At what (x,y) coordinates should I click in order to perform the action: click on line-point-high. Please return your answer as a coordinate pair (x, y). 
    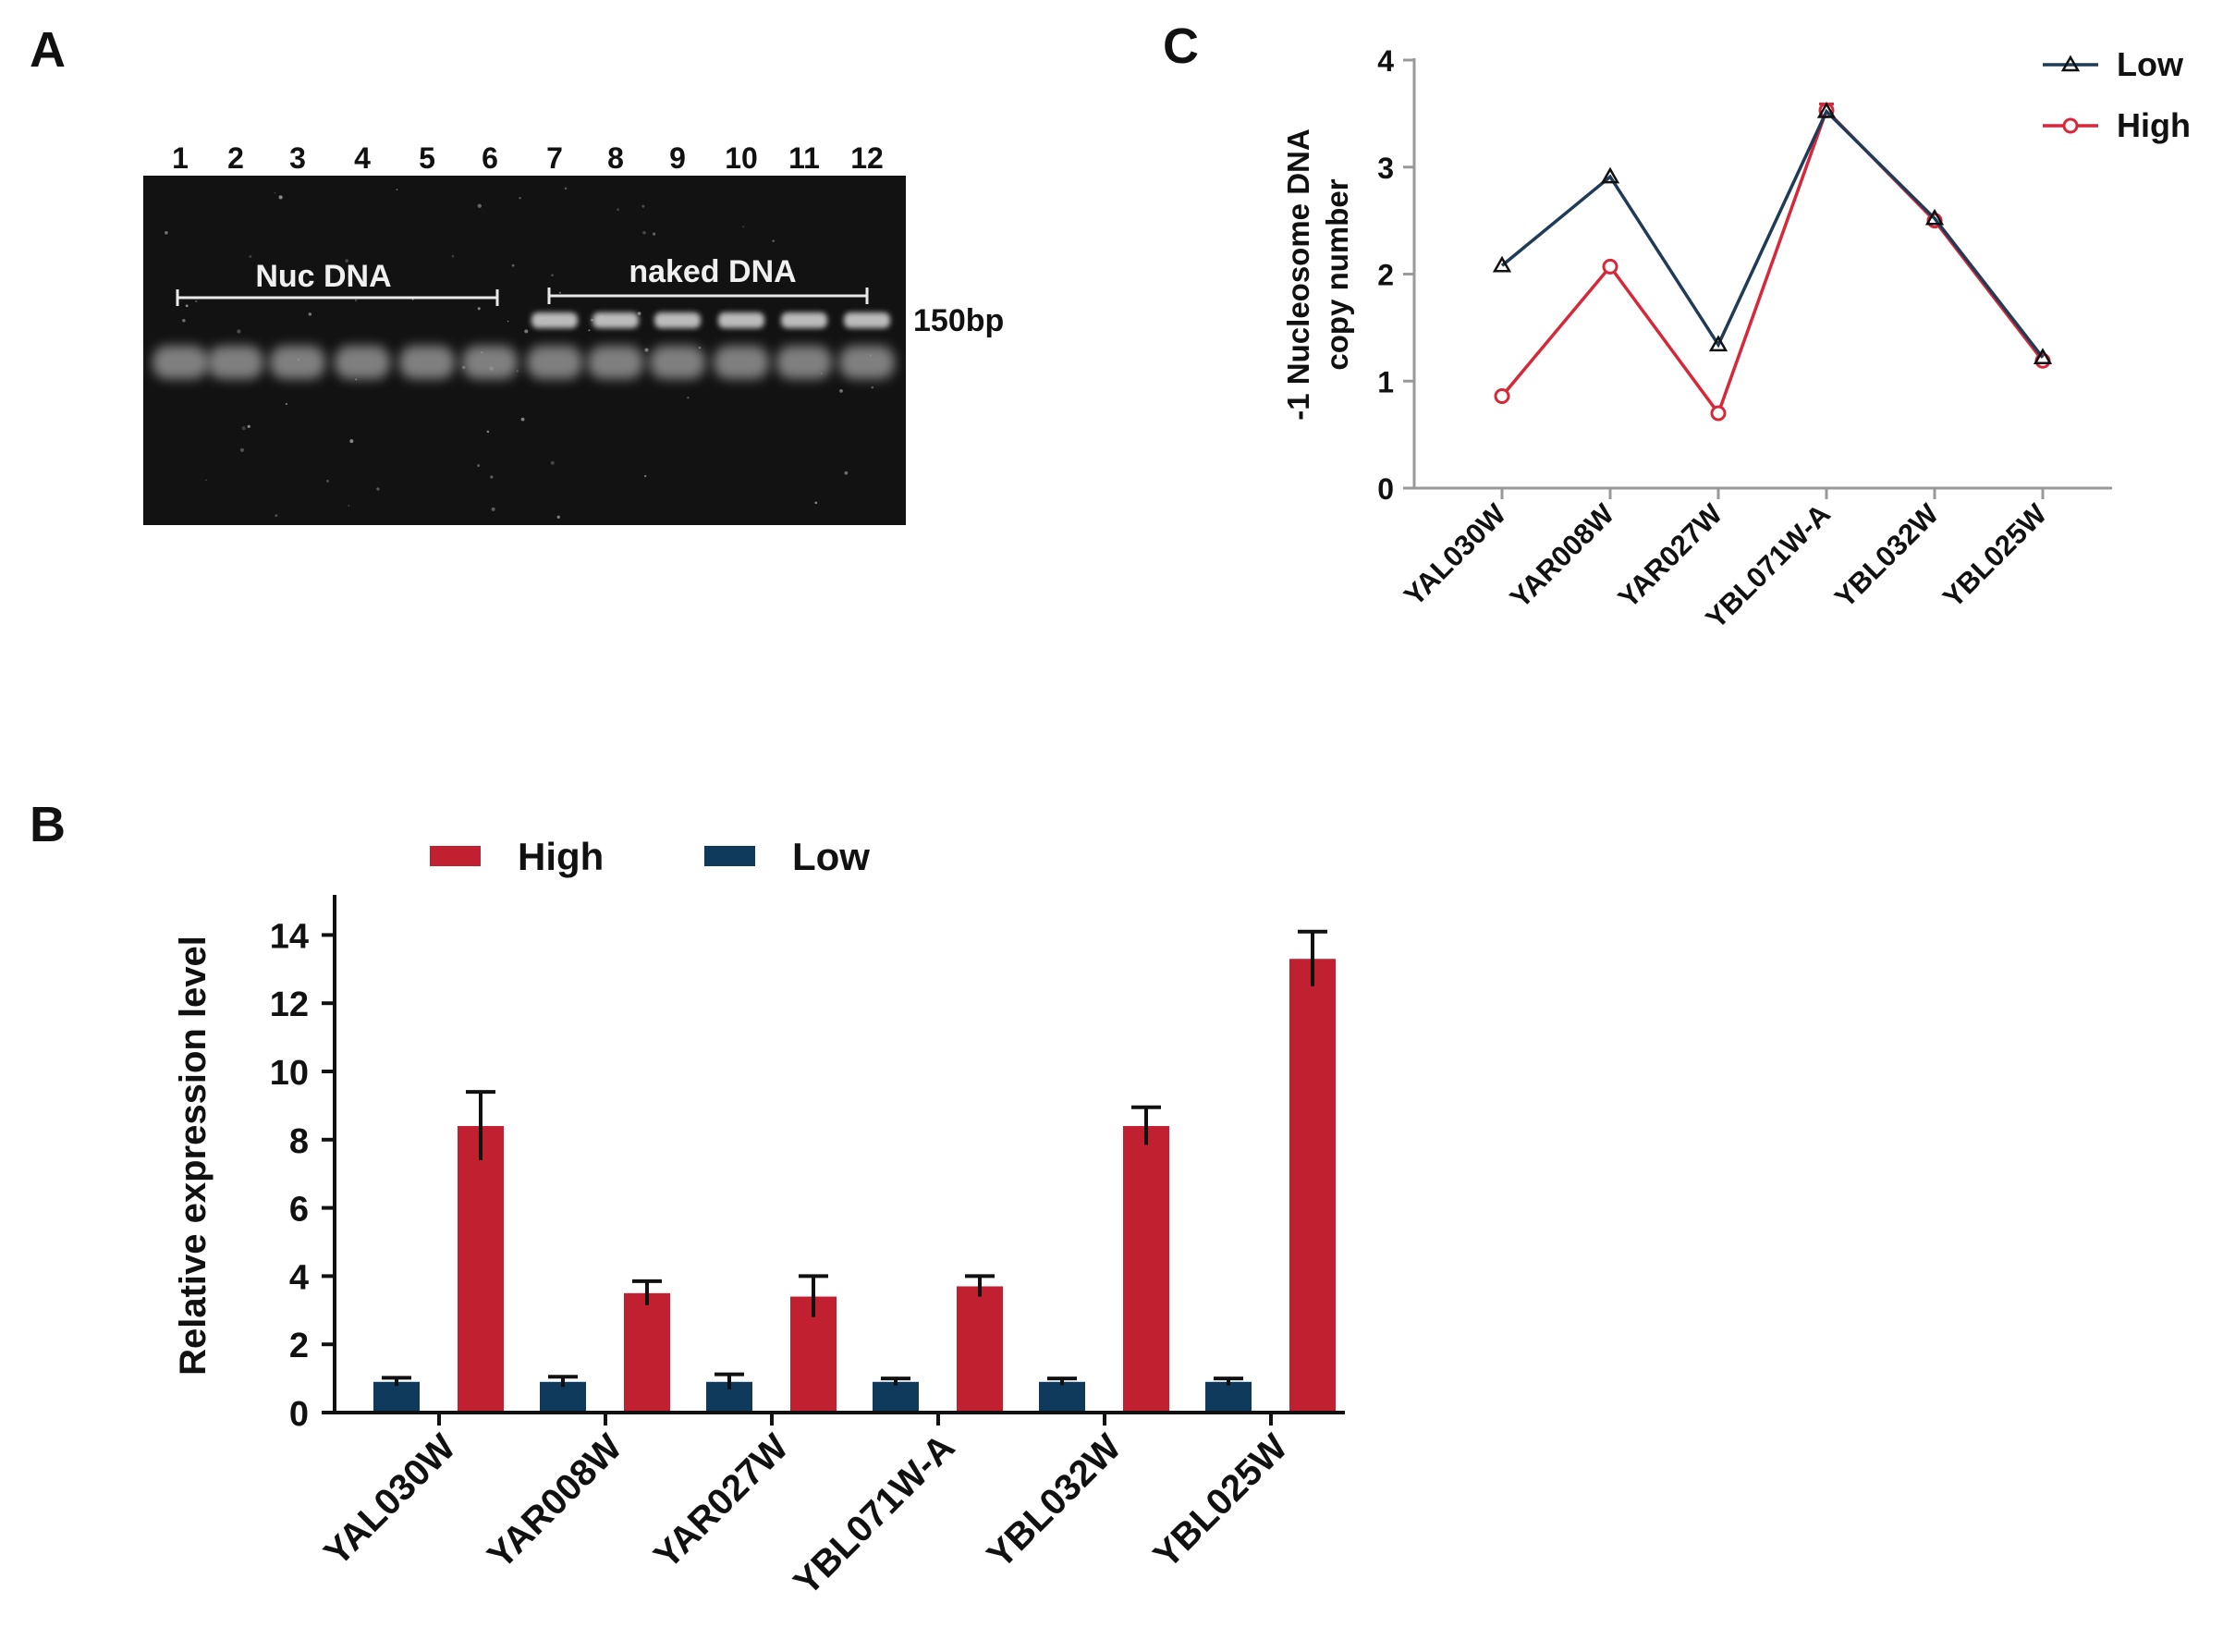
    Looking at the image, I should click on (1502, 395).